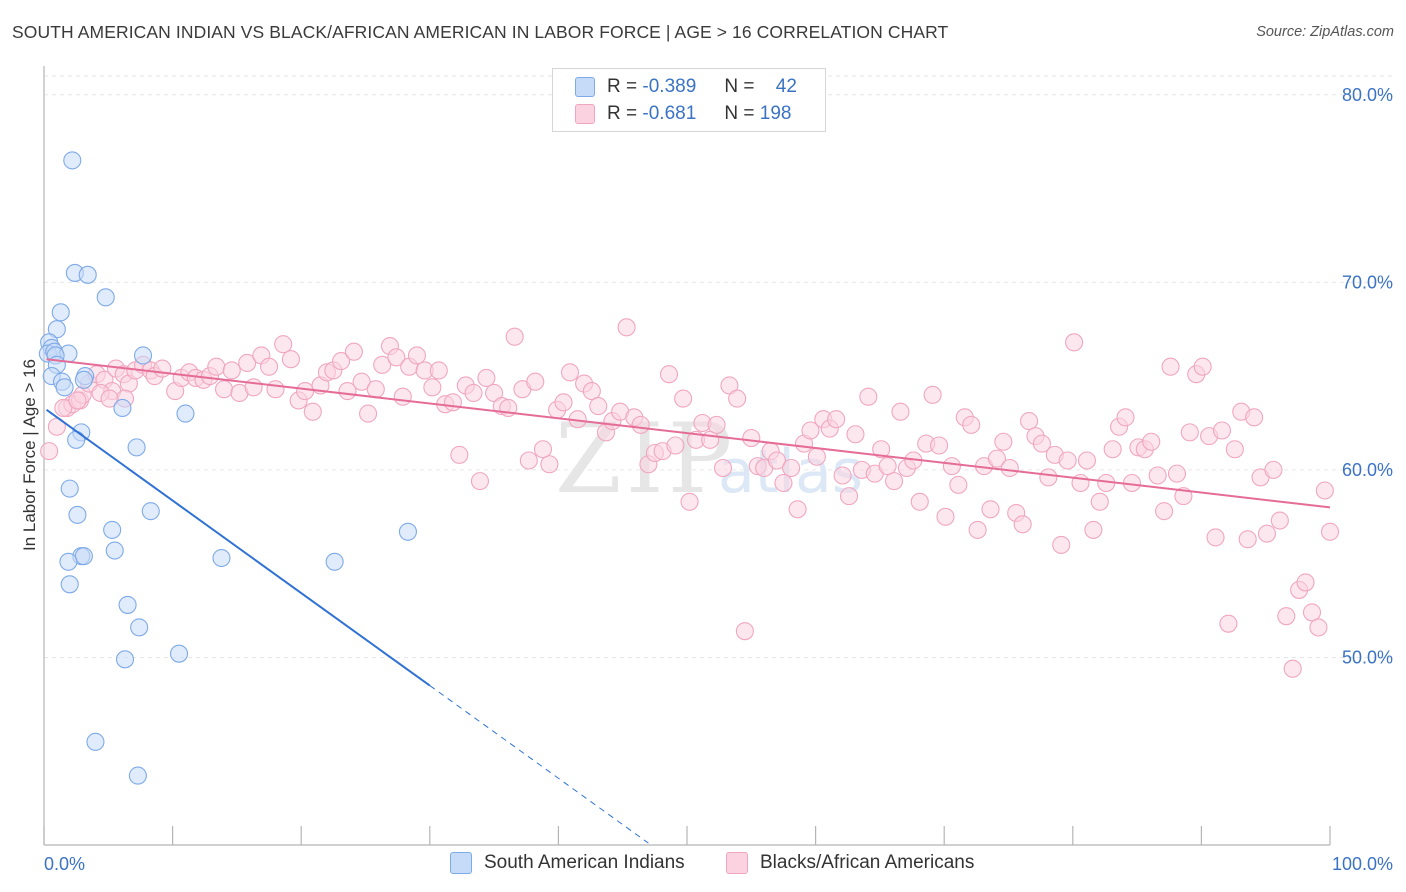  Describe the element at coordinates (867, 862) in the screenshot. I see `bottom-legend-label: Blacks/African Americans` at that location.